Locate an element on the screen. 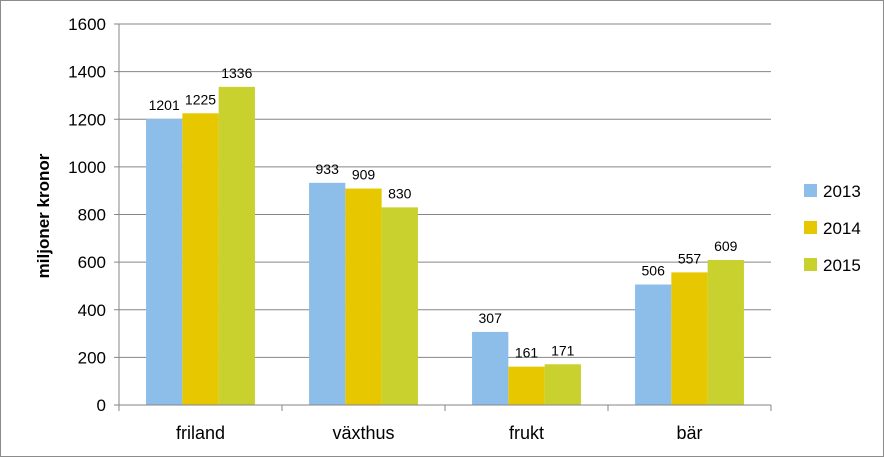 The width and height of the screenshot is (884, 457). bar-frukt-2015 is located at coordinates (562, 384).